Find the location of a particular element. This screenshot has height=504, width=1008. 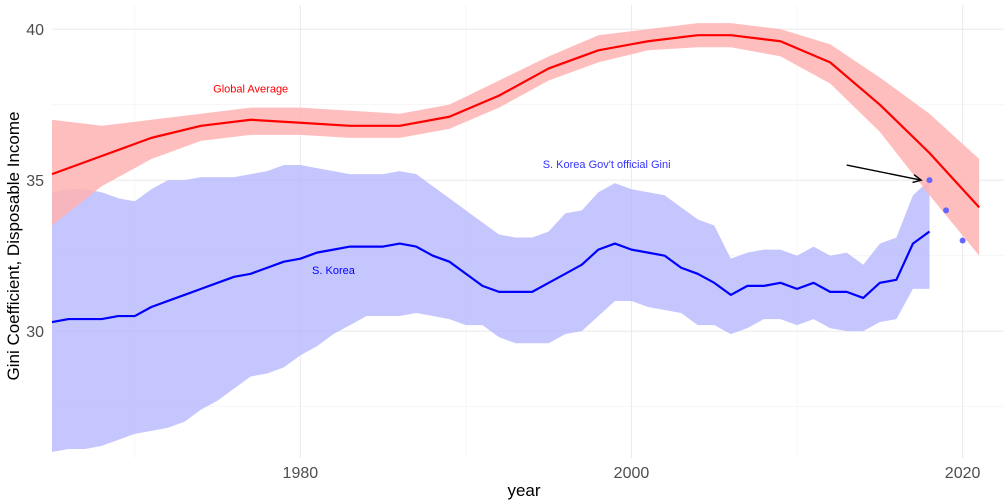

official-points is located at coordinates (946, 210).